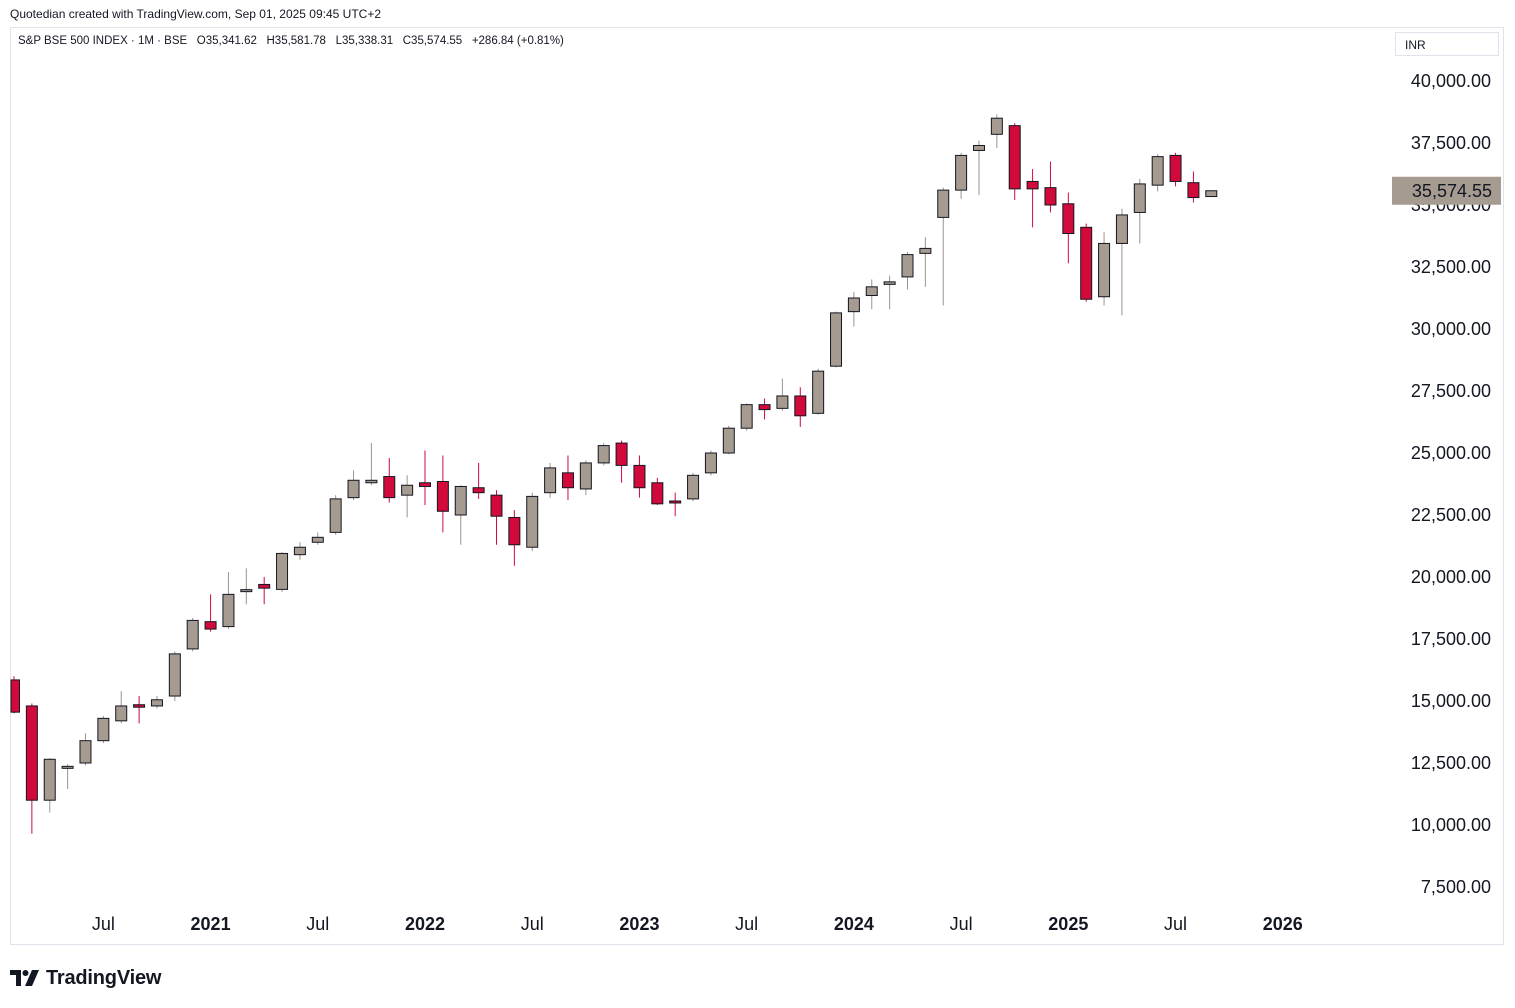 The height and width of the screenshot is (1008, 1515). Describe the element at coordinates (367, 41) in the screenshot. I see `low-value: 35,338.31` at that location.